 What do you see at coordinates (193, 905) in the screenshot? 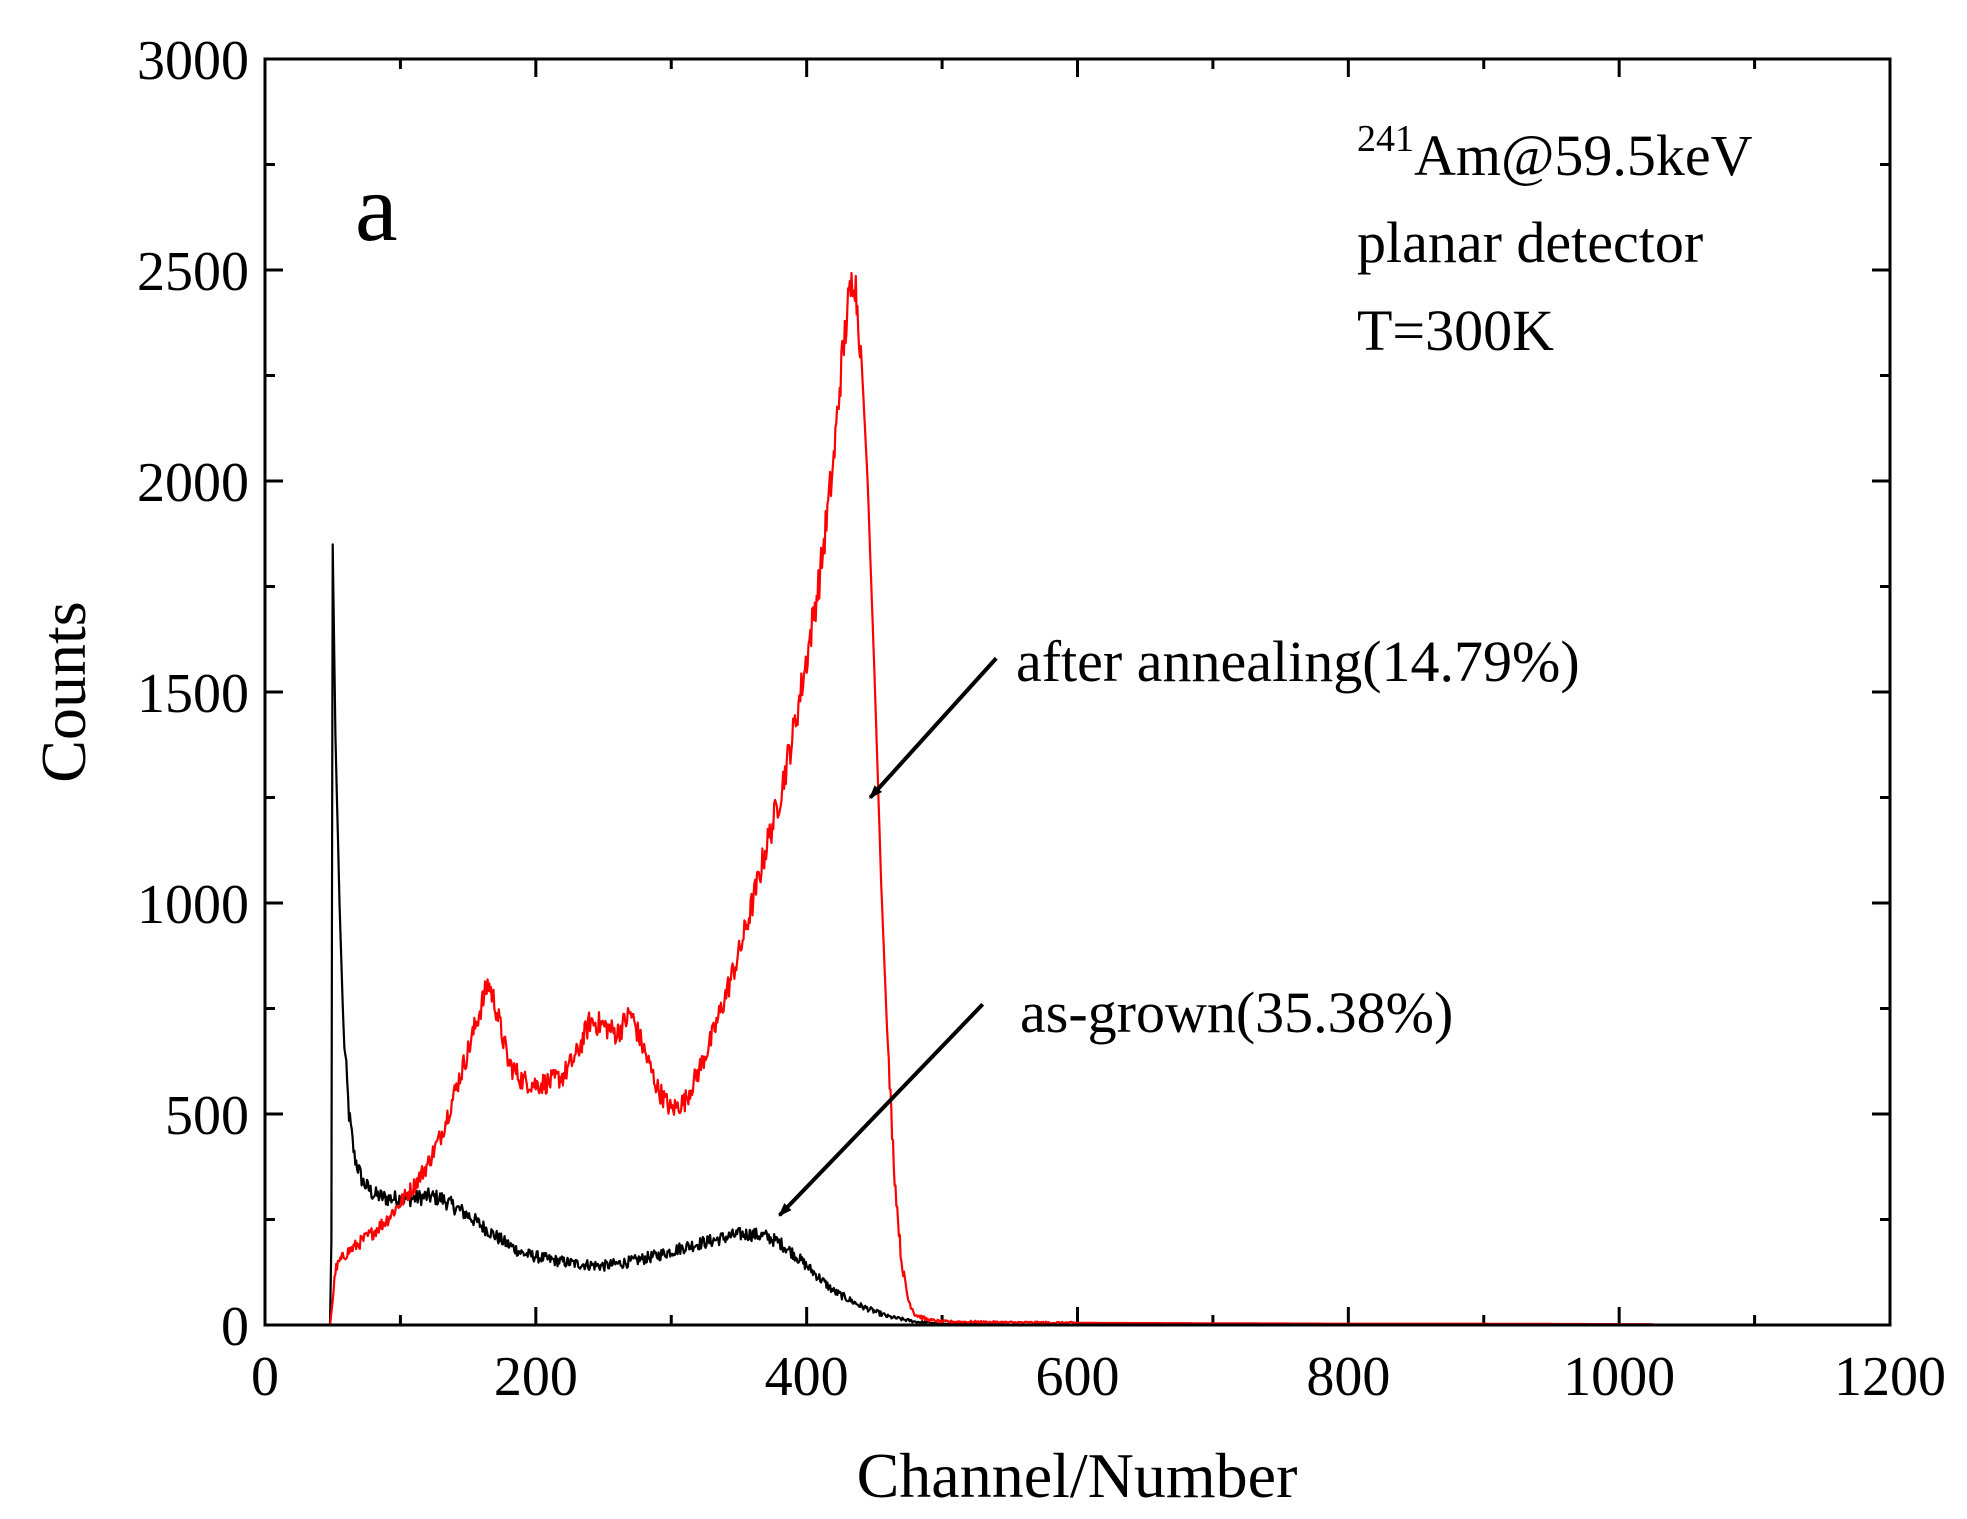
I see `y-tick-label: 1000` at bounding box center [193, 905].